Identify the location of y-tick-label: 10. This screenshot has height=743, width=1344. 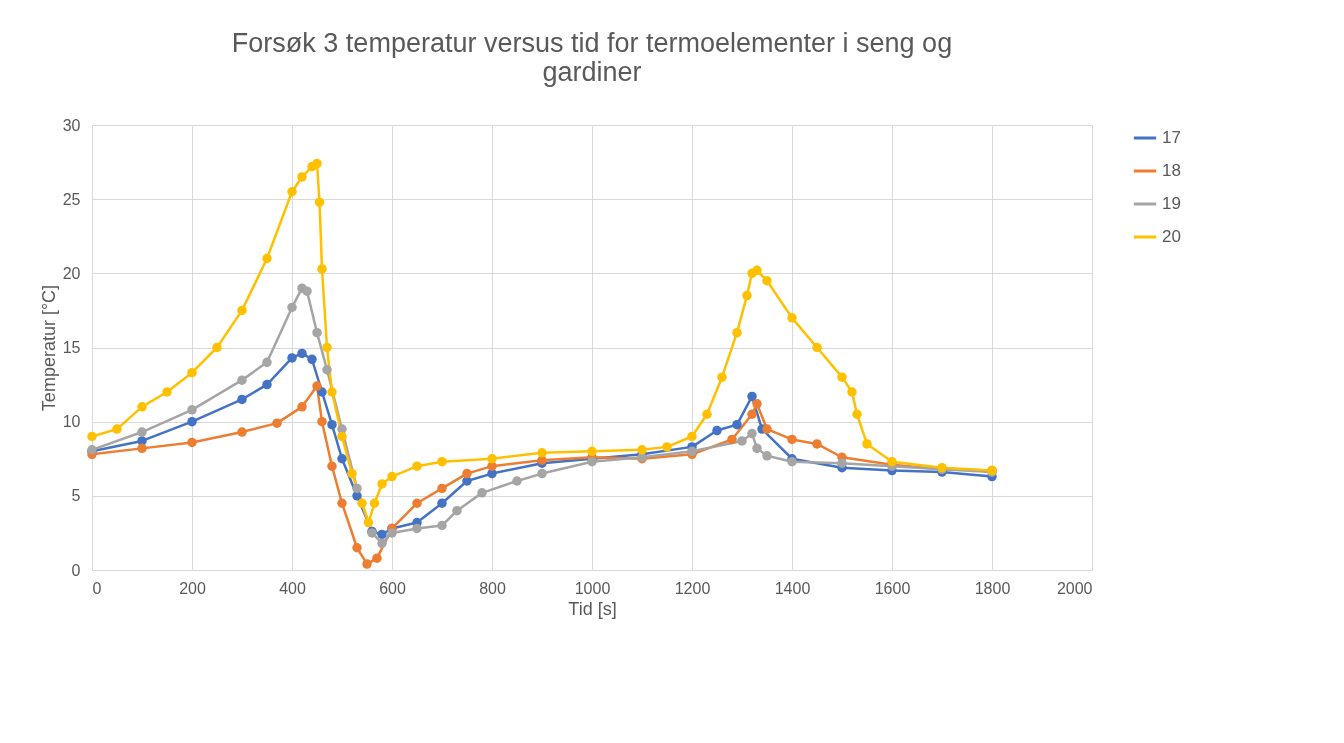
(71, 422).